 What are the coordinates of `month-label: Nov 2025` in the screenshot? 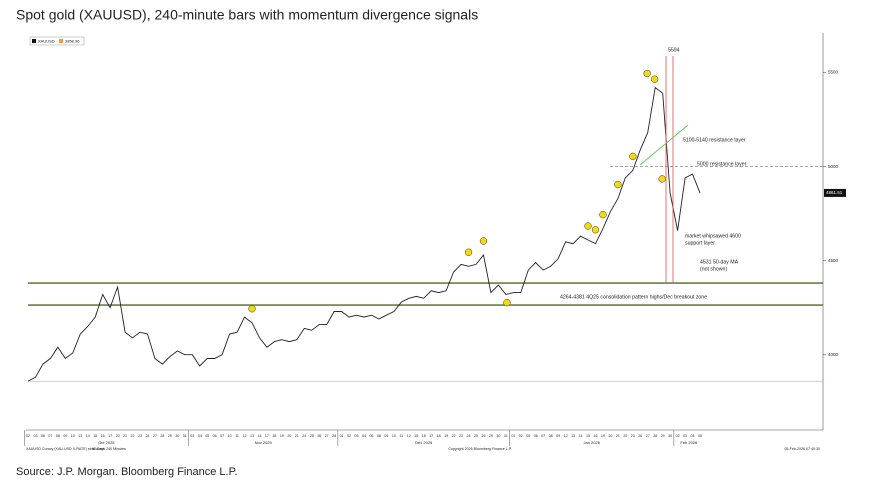 It's located at (264, 442).